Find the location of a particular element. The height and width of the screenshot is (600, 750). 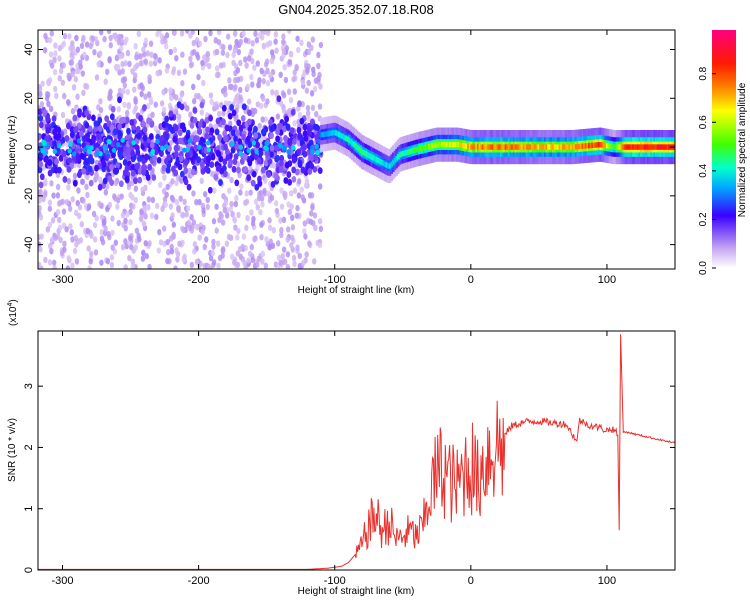

colorbar-gradient is located at coordinates (724, 149).